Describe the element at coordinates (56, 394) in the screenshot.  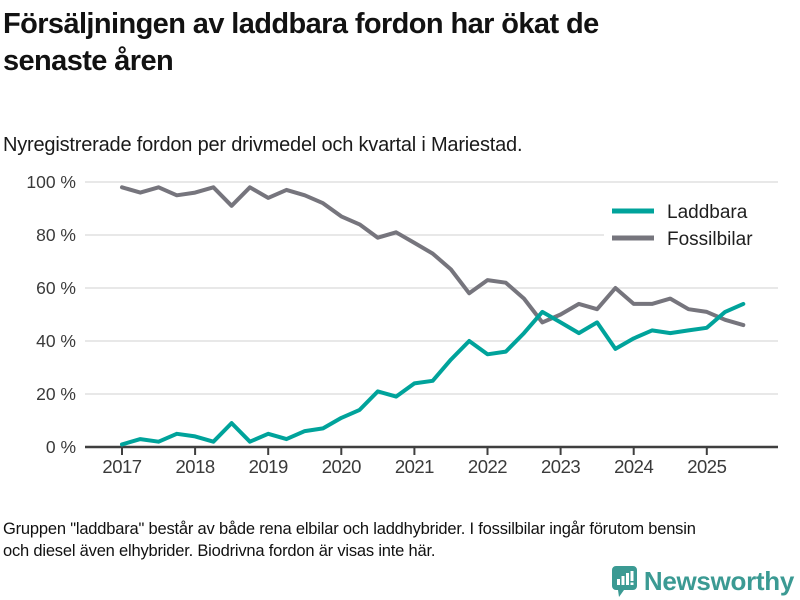
I see `y-tick-label: 20 %` at that location.